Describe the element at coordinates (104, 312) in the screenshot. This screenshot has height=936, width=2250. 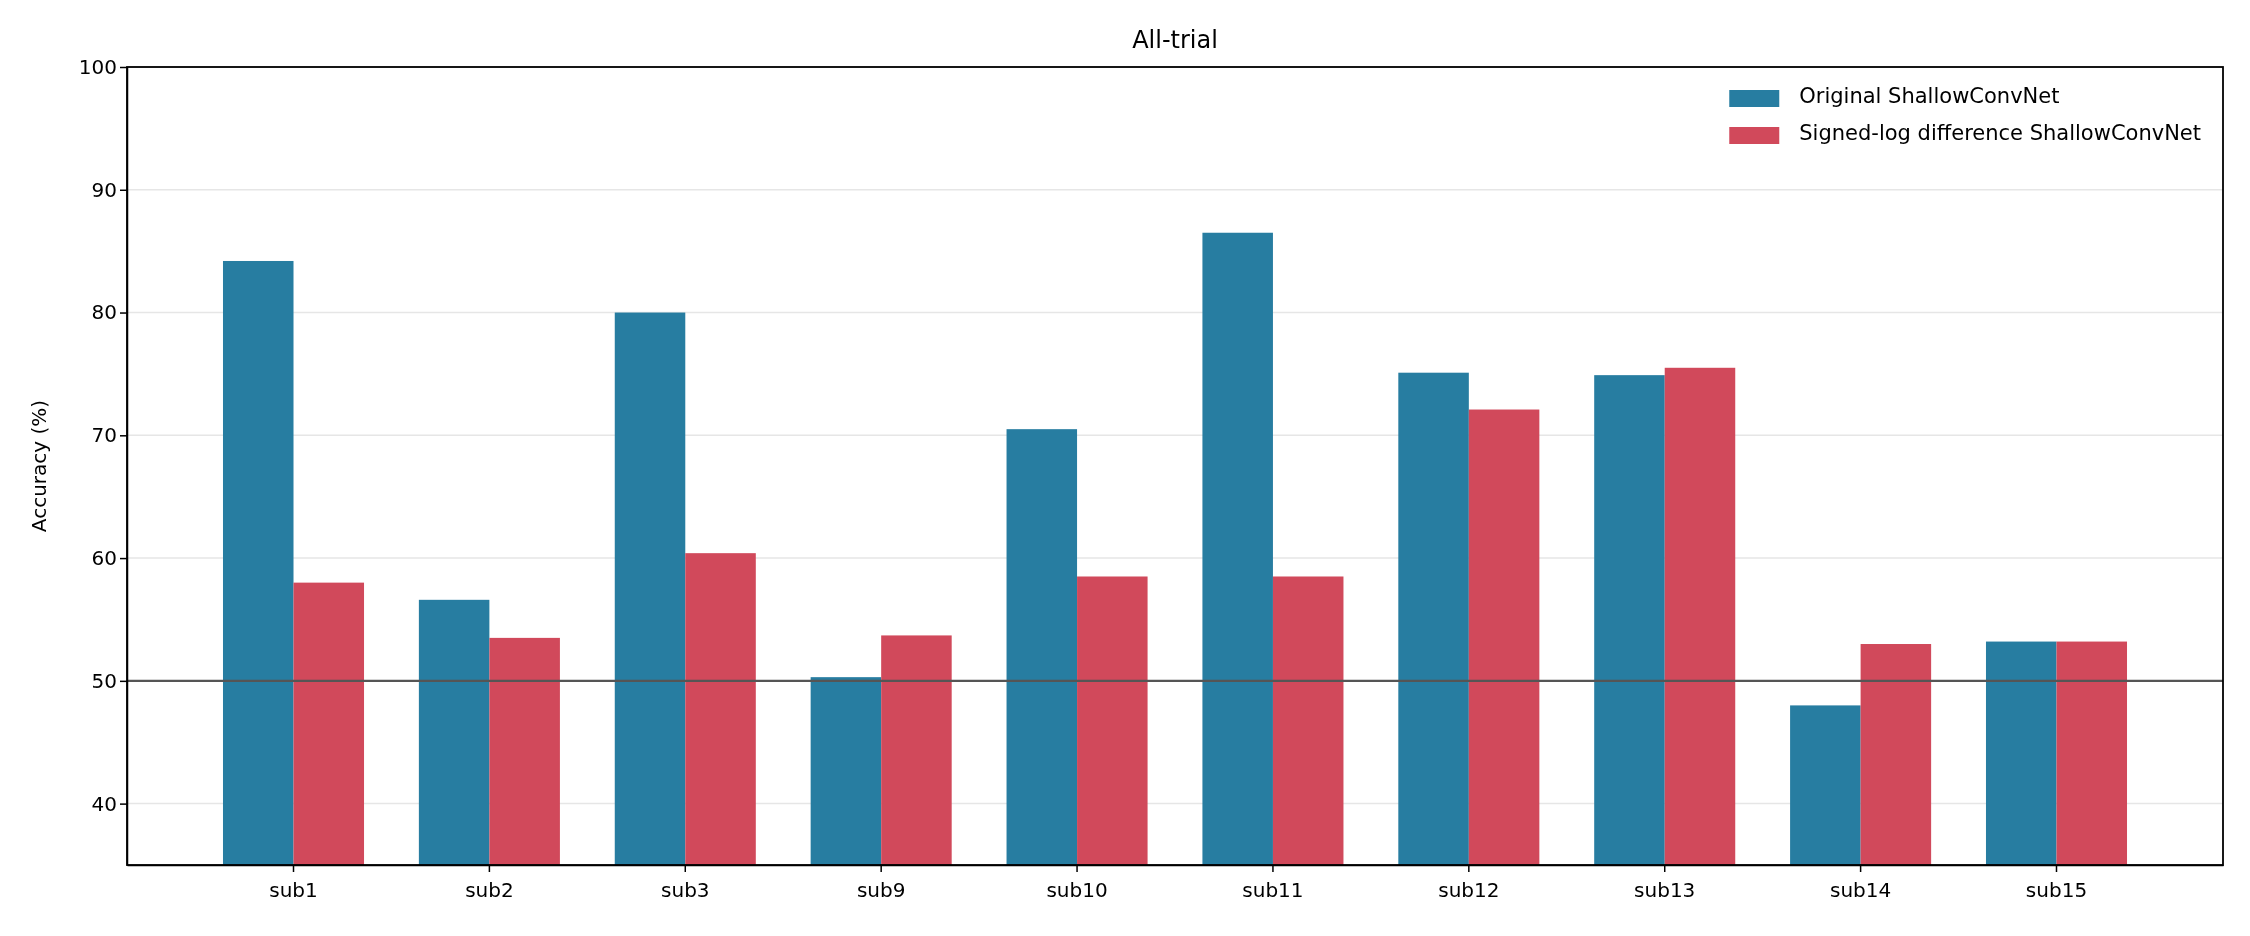
I see `y-tick-label: 80` at that location.